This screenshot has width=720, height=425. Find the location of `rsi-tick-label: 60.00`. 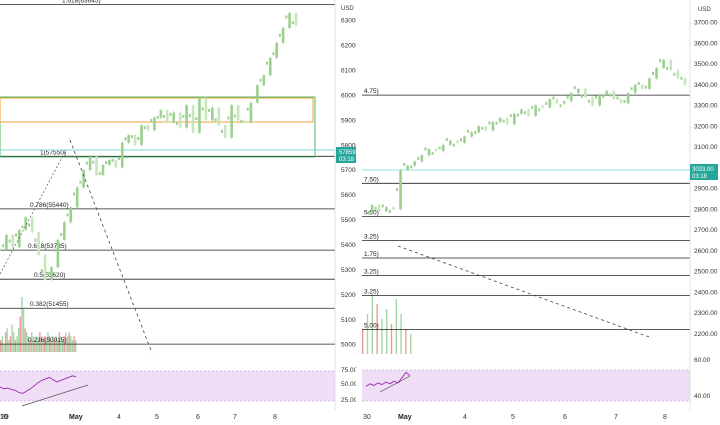

rsi-tick-label: 60.00 is located at coordinates (702, 360).